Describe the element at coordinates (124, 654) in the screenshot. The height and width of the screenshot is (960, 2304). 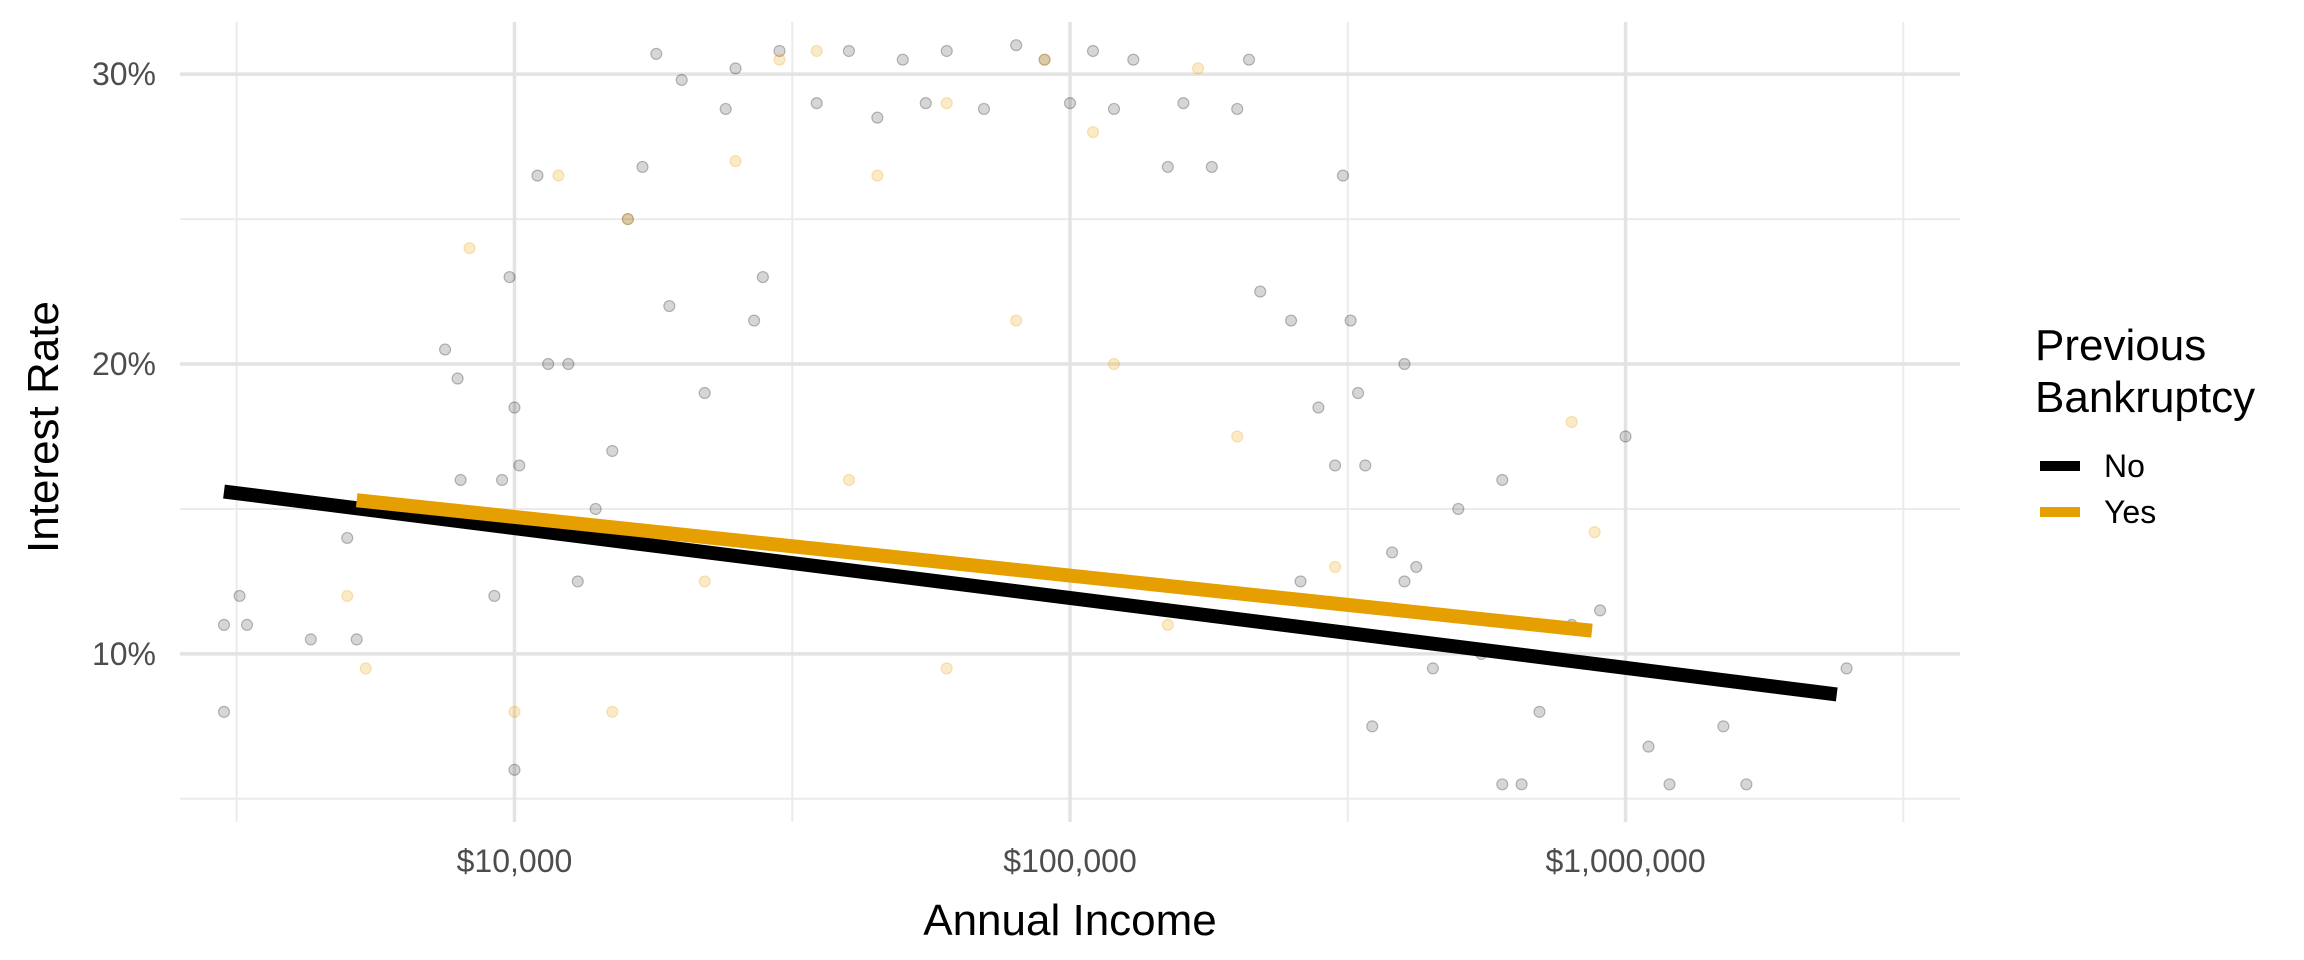
I see `y-tick-label: 10%` at that location.